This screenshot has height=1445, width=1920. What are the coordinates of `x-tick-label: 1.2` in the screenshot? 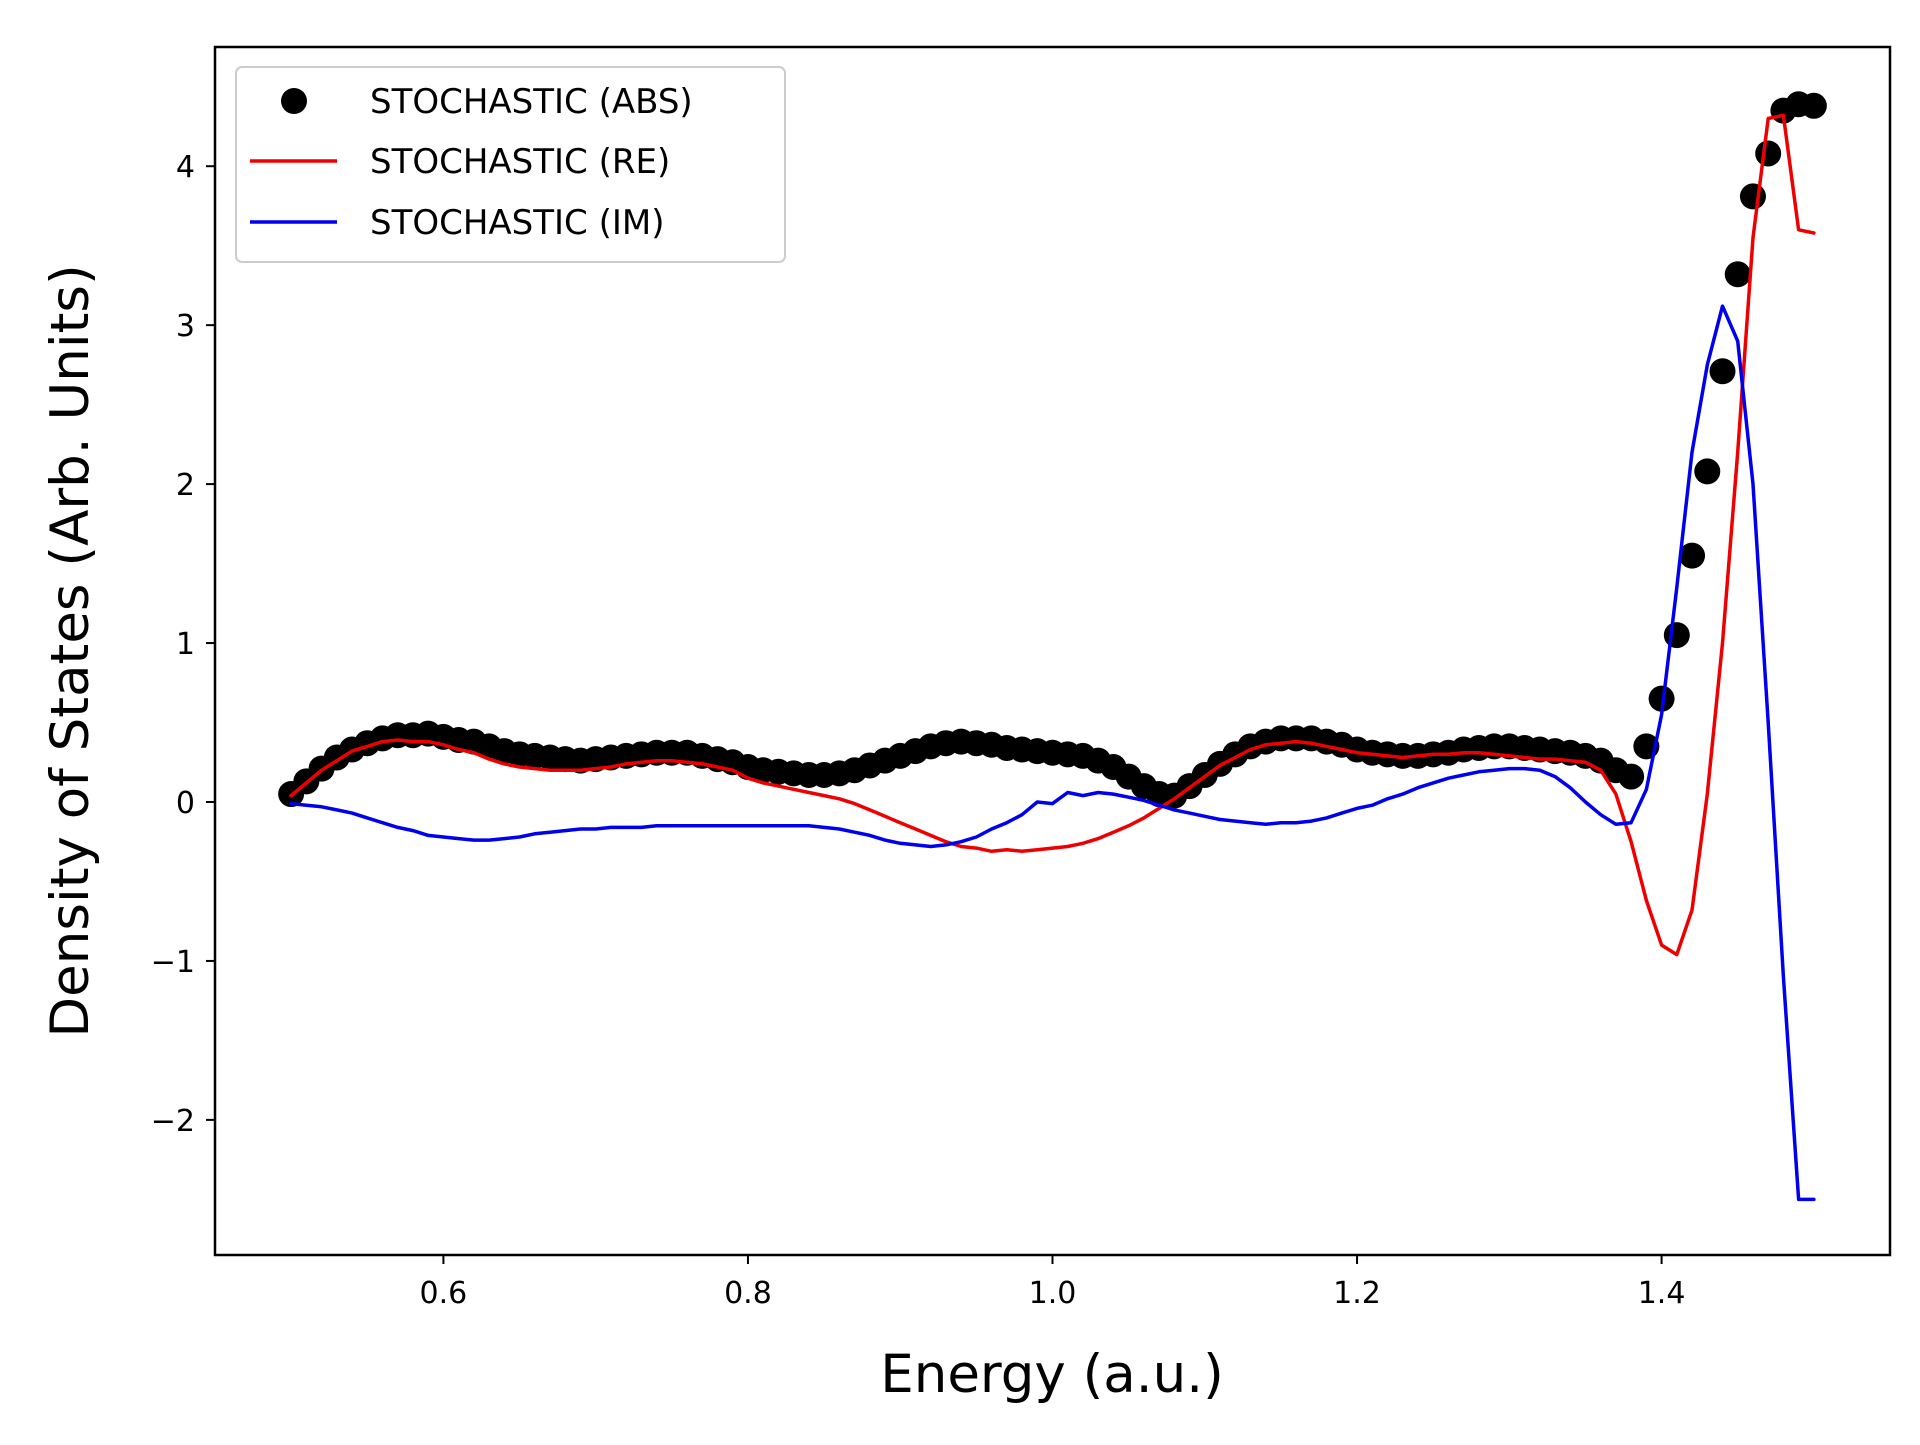 It's located at (1357, 1293).